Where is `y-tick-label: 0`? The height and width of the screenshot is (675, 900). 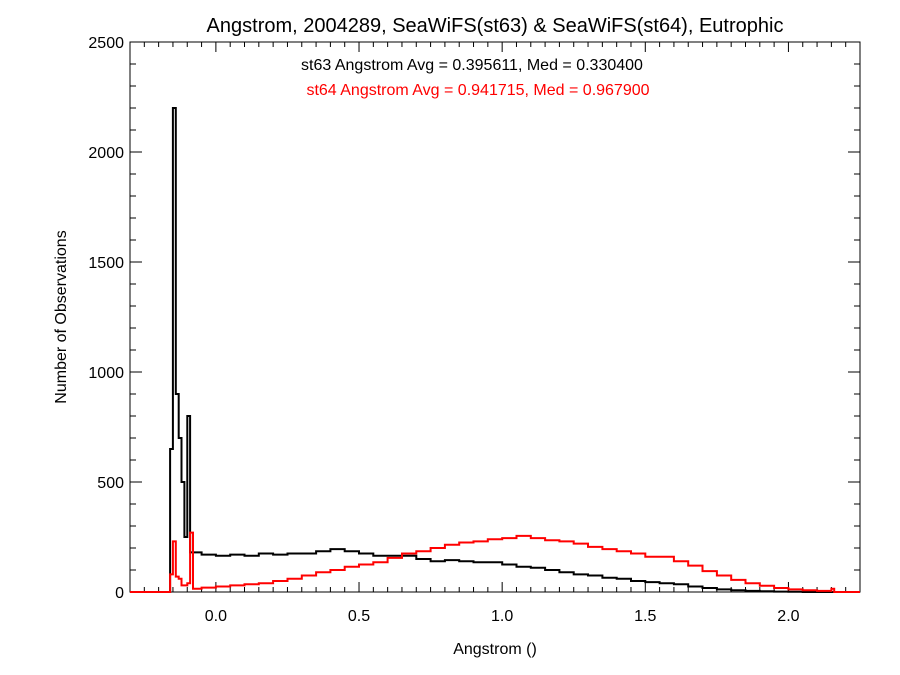 y-tick-label: 0 is located at coordinates (119, 593).